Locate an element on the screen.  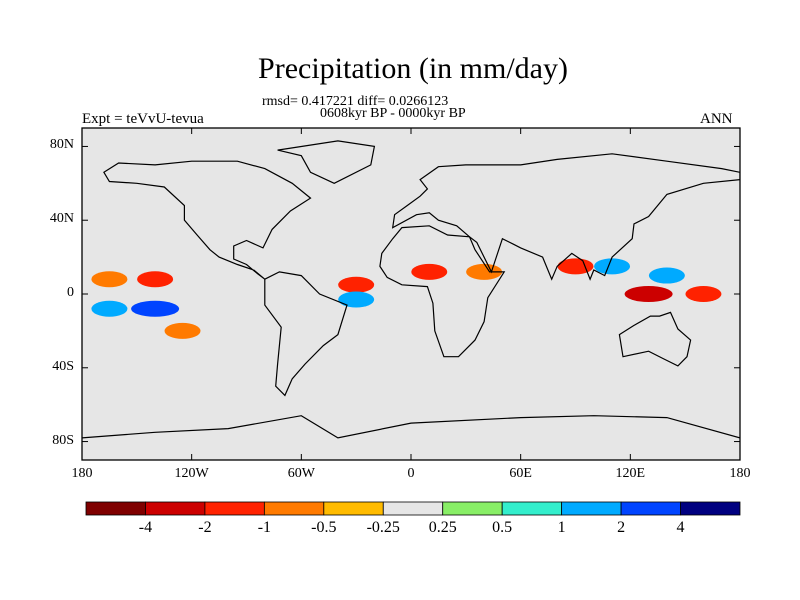
coast-antarctica is located at coordinates (411, 427).